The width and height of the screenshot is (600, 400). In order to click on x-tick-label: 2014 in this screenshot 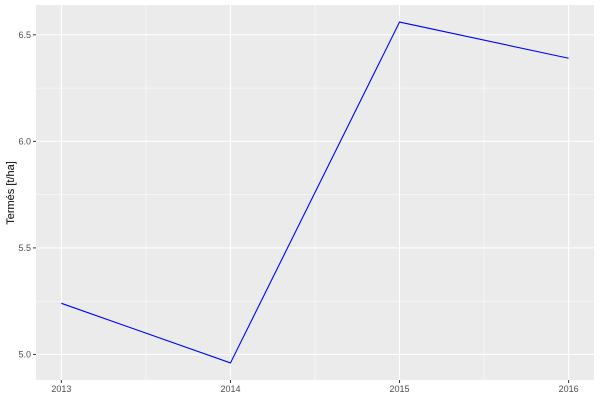, I will do `click(230, 389)`.